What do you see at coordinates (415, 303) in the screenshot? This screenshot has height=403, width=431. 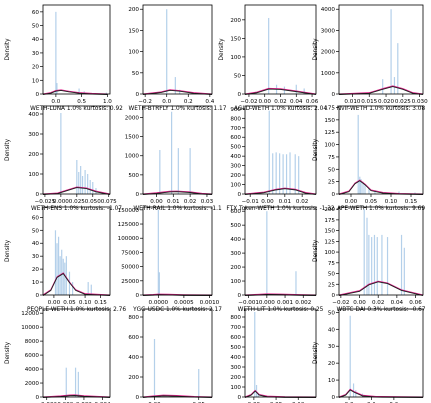 I see `x-tick-label: 0.06` at bounding box center [415, 303].